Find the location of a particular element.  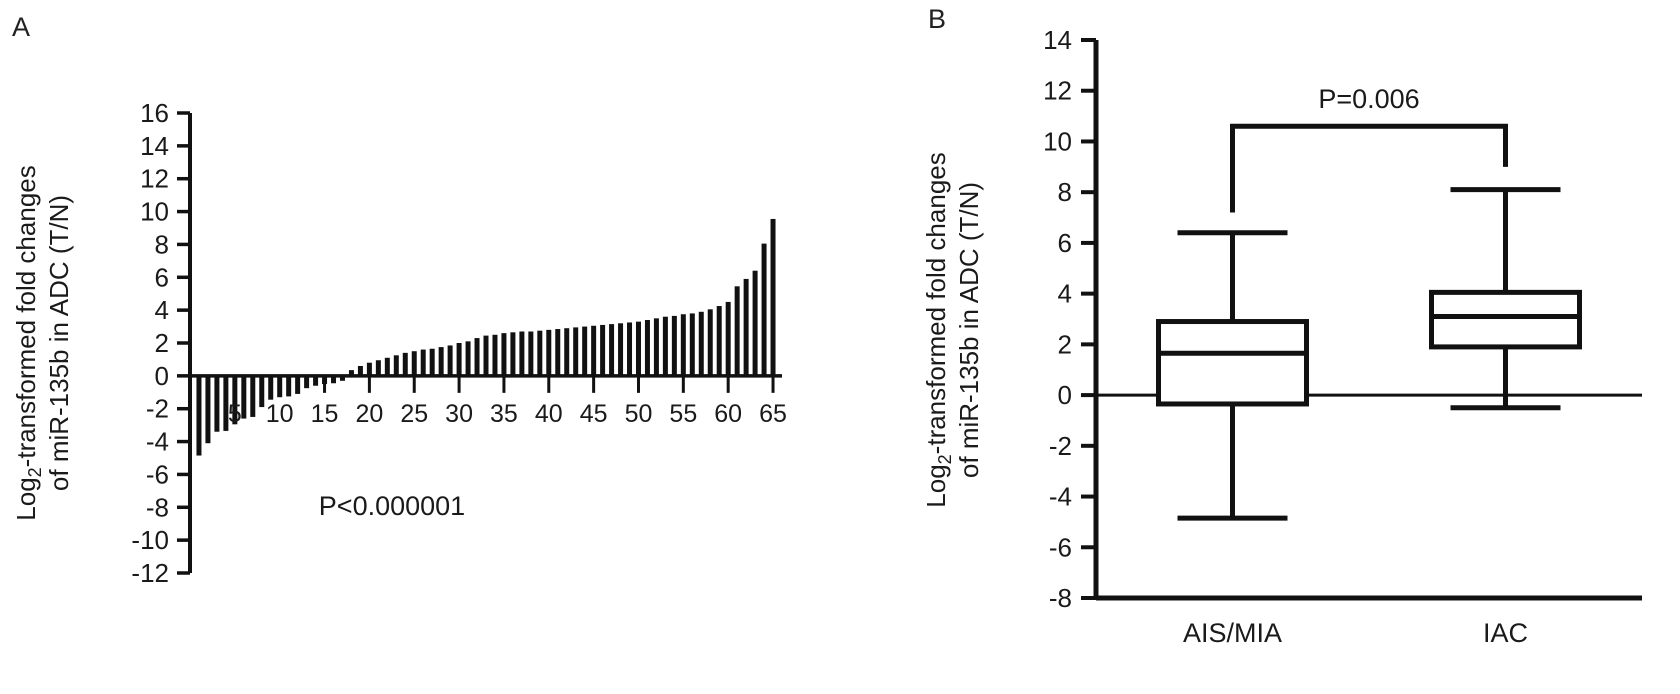

panel-a-y-tick-label--4: -4 is located at coordinates (157, 442).